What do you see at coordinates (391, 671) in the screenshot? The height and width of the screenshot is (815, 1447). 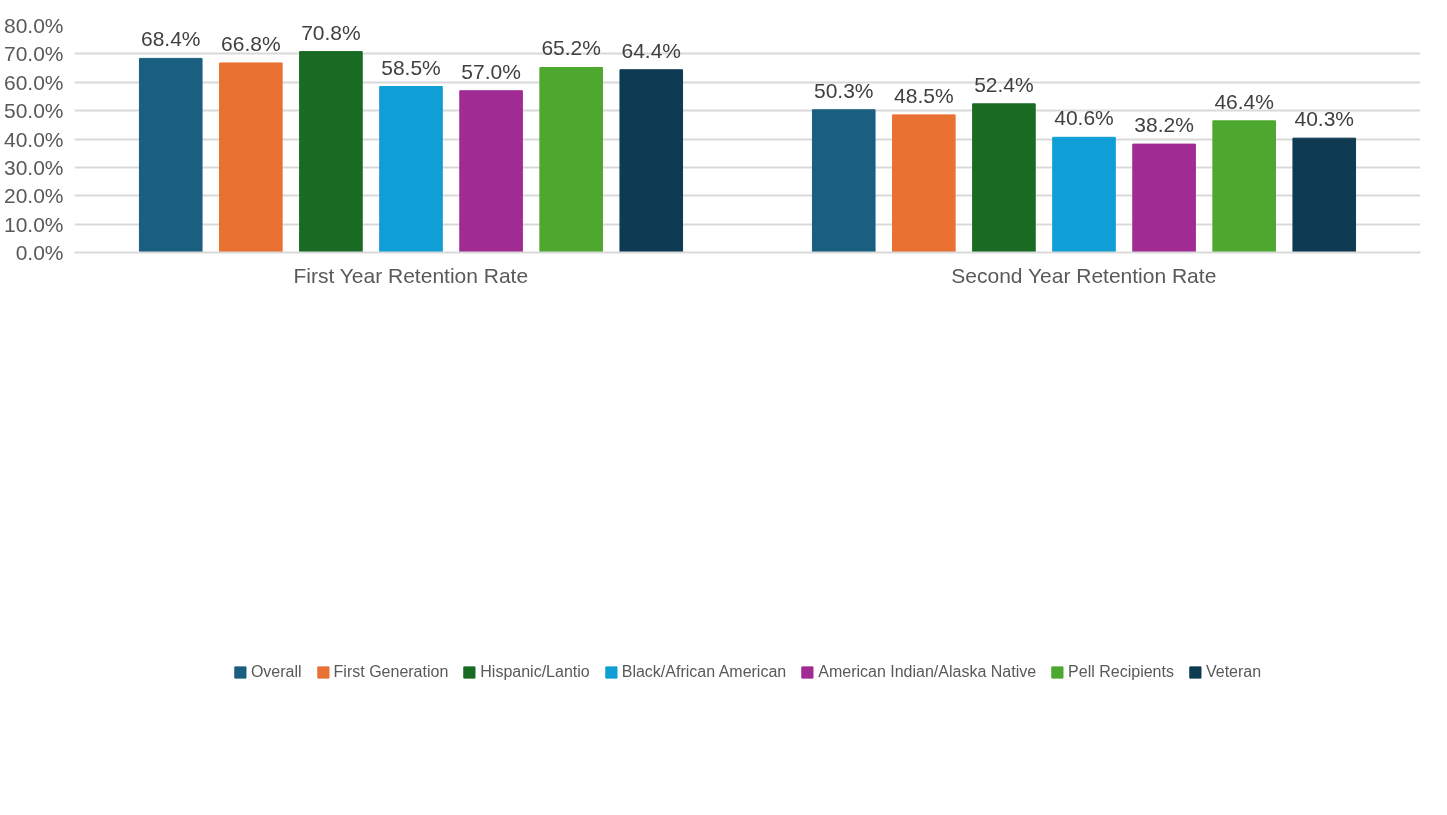 I see `legend-label: First Generation` at bounding box center [391, 671].